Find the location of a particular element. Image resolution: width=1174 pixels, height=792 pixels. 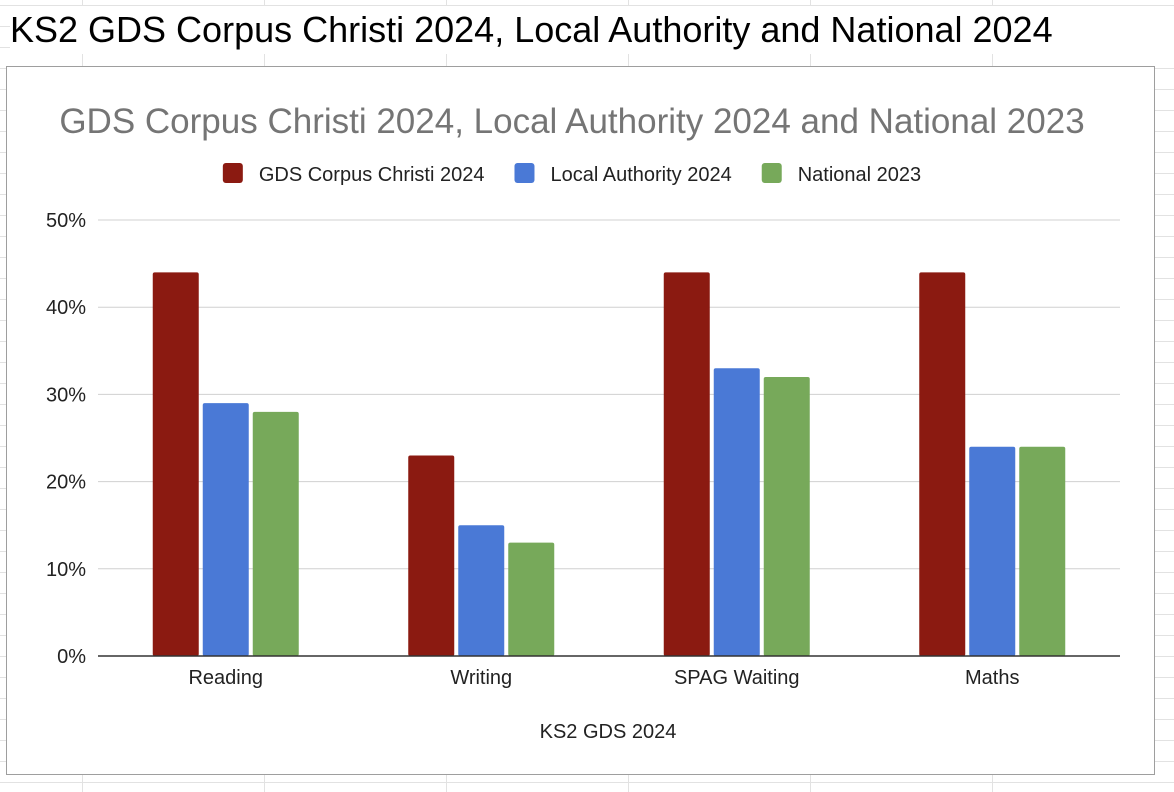

bar-1-spag-waiting is located at coordinates (686, 464).